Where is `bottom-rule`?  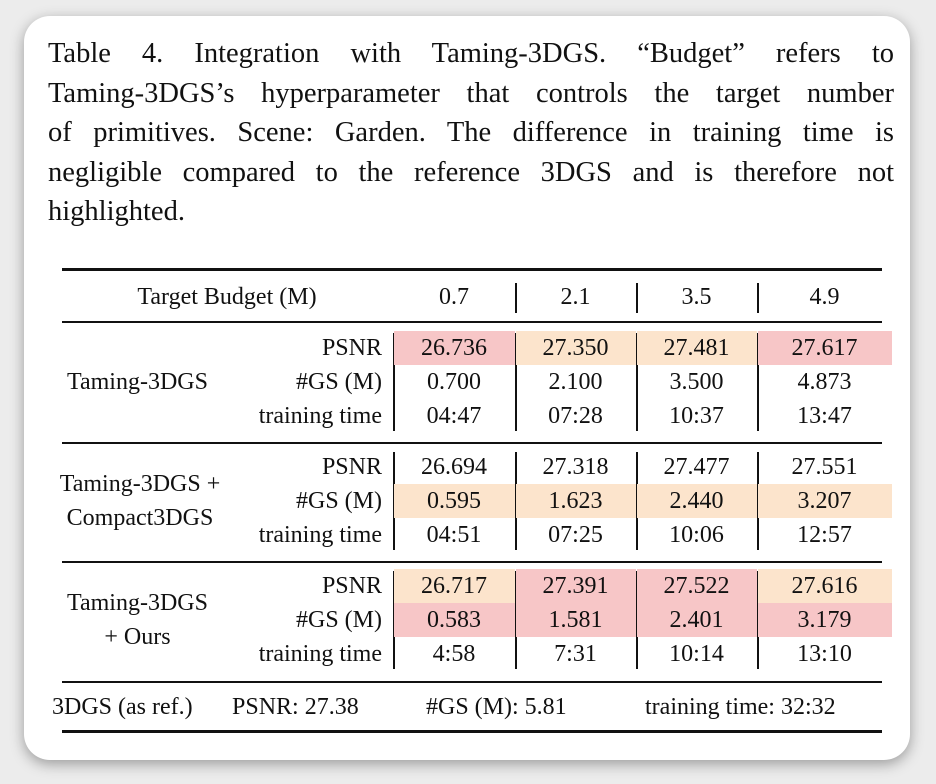
bottom-rule is located at coordinates (472, 731).